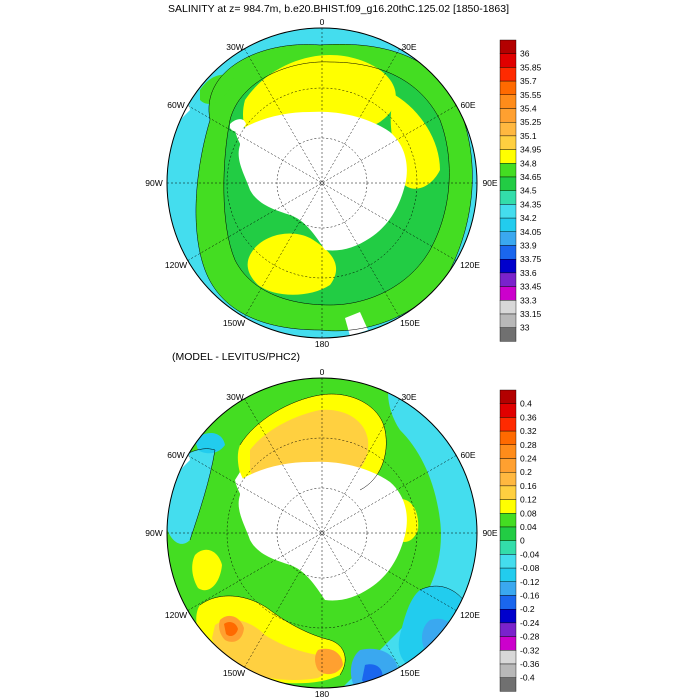 The height and width of the screenshot is (700, 700). What do you see at coordinates (531, 314) in the screenshot?
I see `salinity-colorbar-tick-label: 33.15` at bounding box center [531, 314].